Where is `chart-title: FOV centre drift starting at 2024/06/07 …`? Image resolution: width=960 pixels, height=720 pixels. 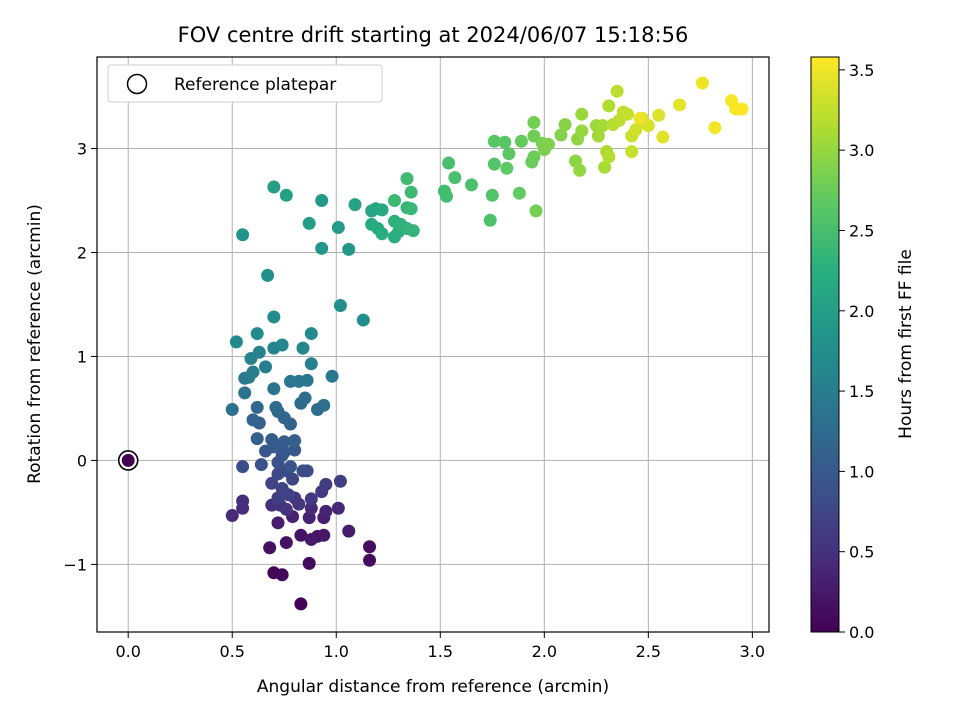
chart-title: FOV centre drift starting at 2024/06/07 … is located at coordinates (433, 35).